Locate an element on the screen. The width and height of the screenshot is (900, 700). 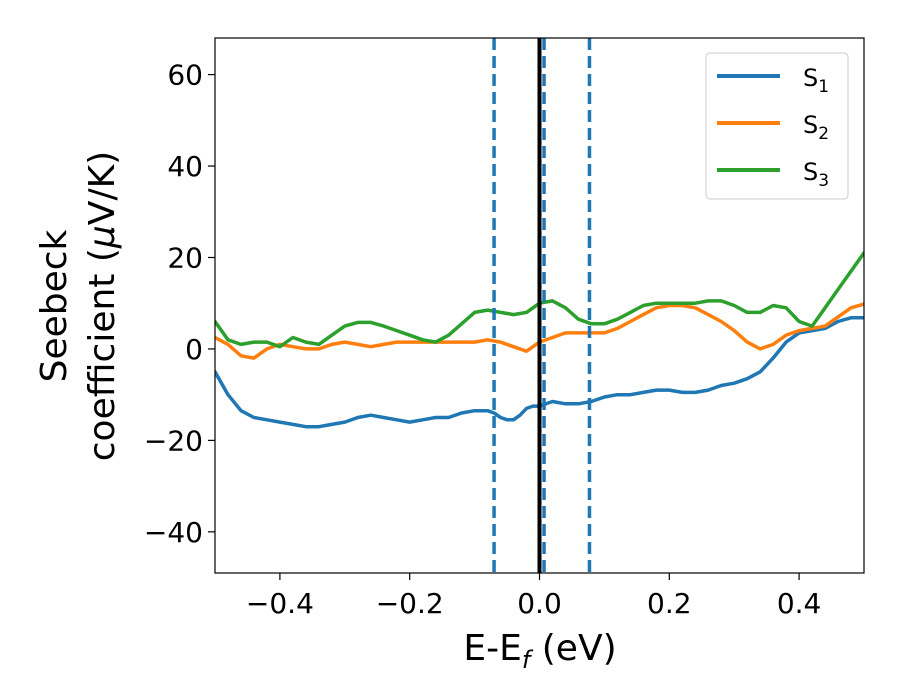
x-tick-label: −0.2 is located at coordinates (410, 603).